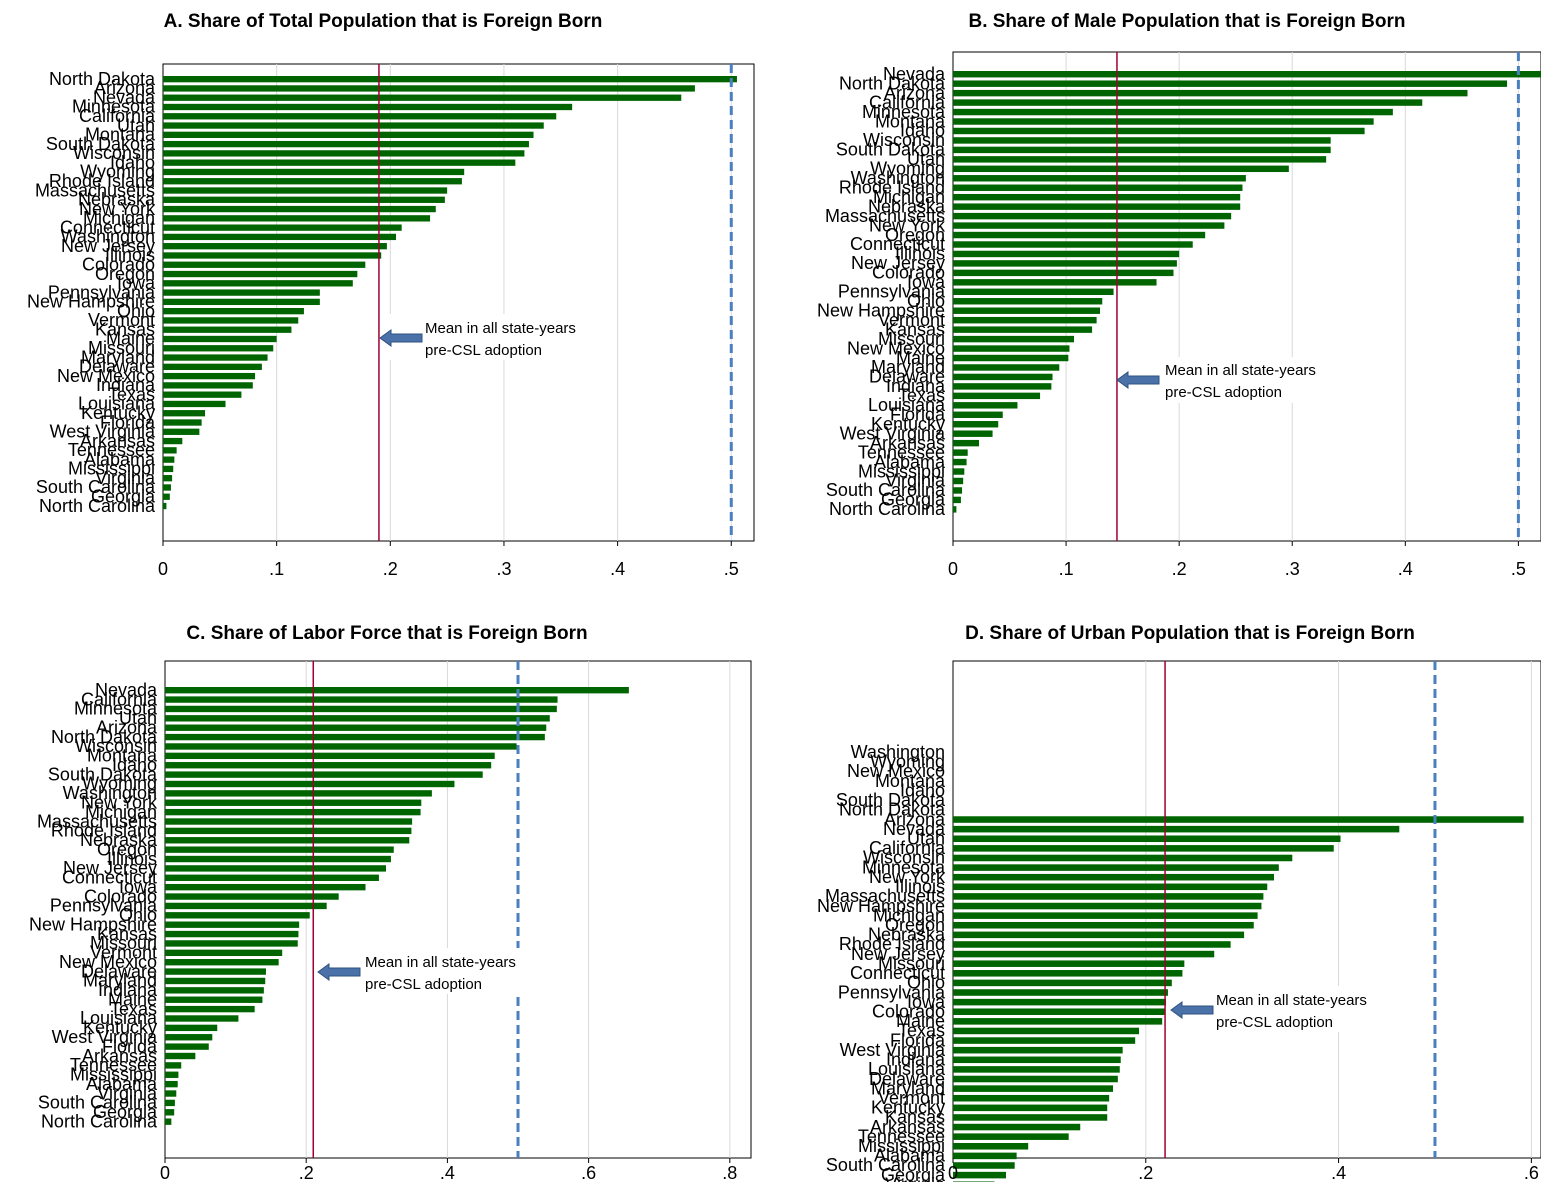 The image size is (1541, 1182). Describe the element at coordinates (926, 983) in the screenshot. I see `category-label: Ohio` at that location.